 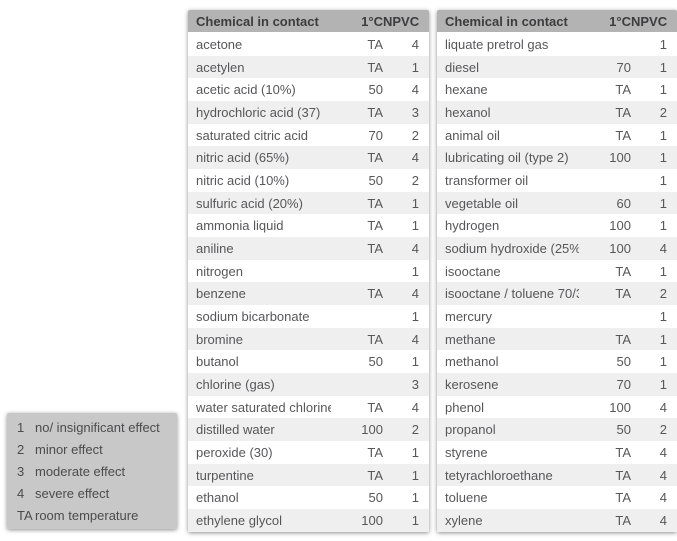 I want to click on table-row: benzene TA 4, so click(x=308, y=294).